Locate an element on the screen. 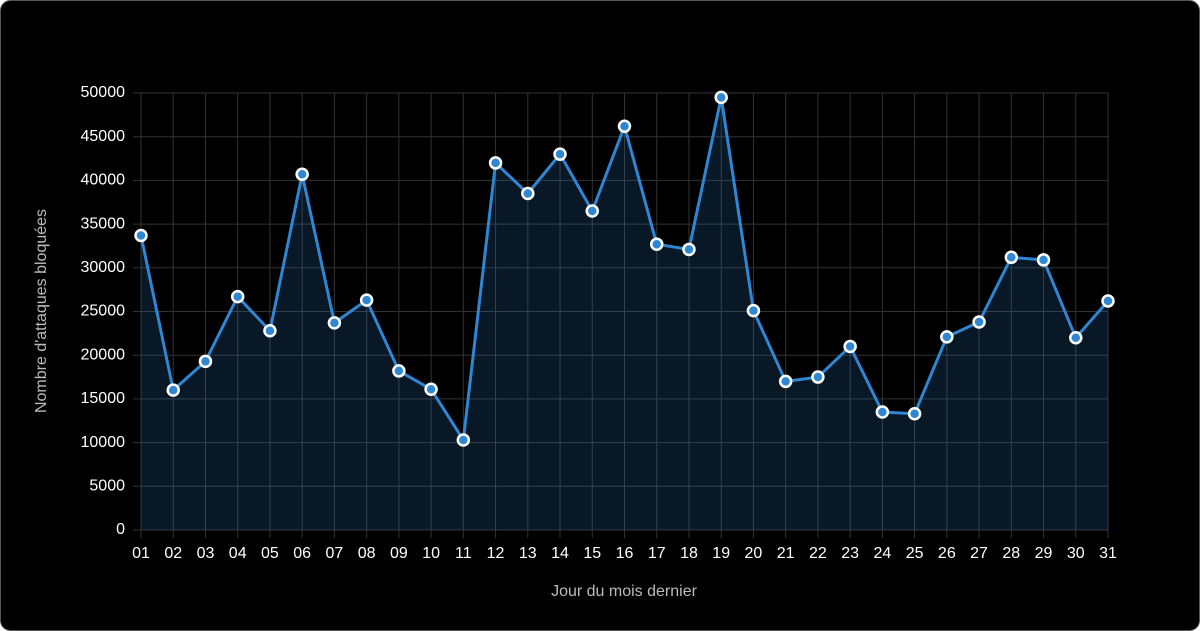 The image size is (1200, 631). x-axis-title: Jour du mois dernier is located at coordinates (624, 591).